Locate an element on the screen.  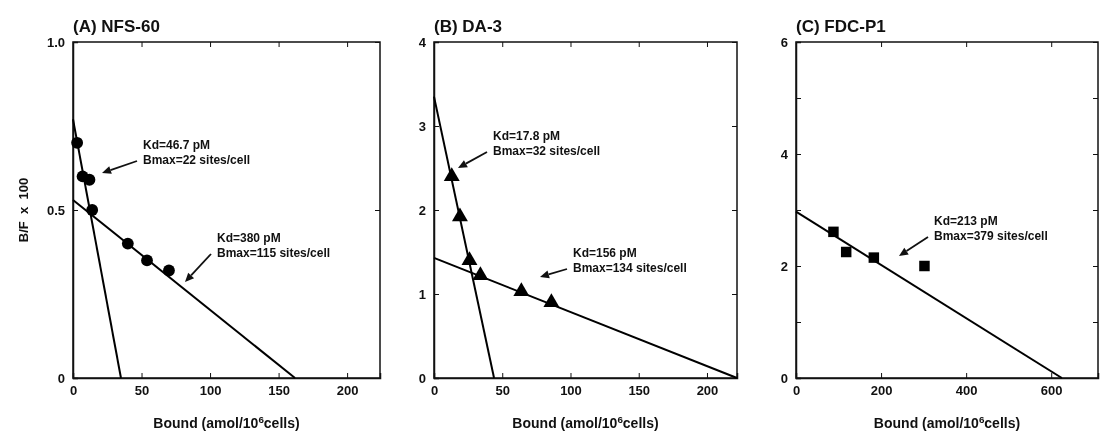
y-axis-title: B/F x 100 is located at coordinates (23, 210).